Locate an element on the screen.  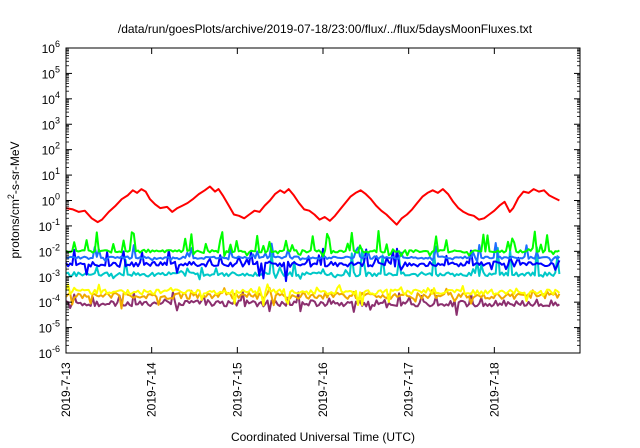
y-tick-label: 10⁶ is located at coordinates (51, 47).